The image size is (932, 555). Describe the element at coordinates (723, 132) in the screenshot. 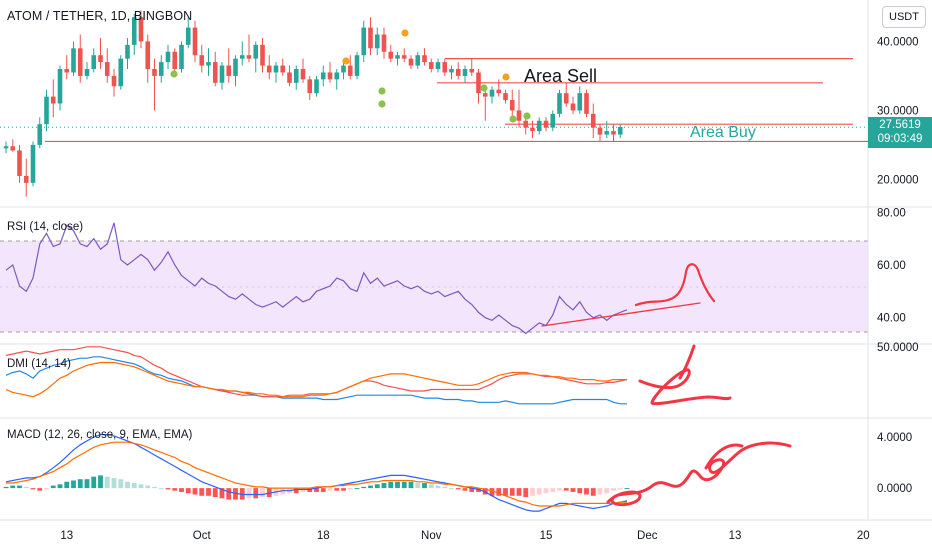

I see `area-buy-label: Area Buy` at that location.